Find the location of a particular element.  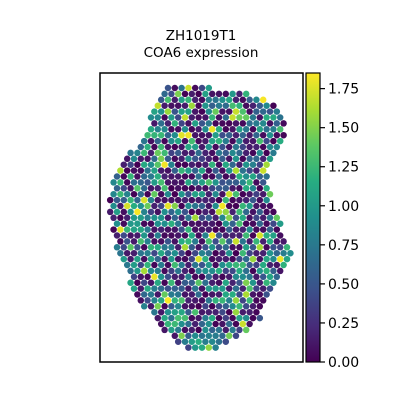

colorbar-tick-label: 0.25 is located at coordinates (343, 324).